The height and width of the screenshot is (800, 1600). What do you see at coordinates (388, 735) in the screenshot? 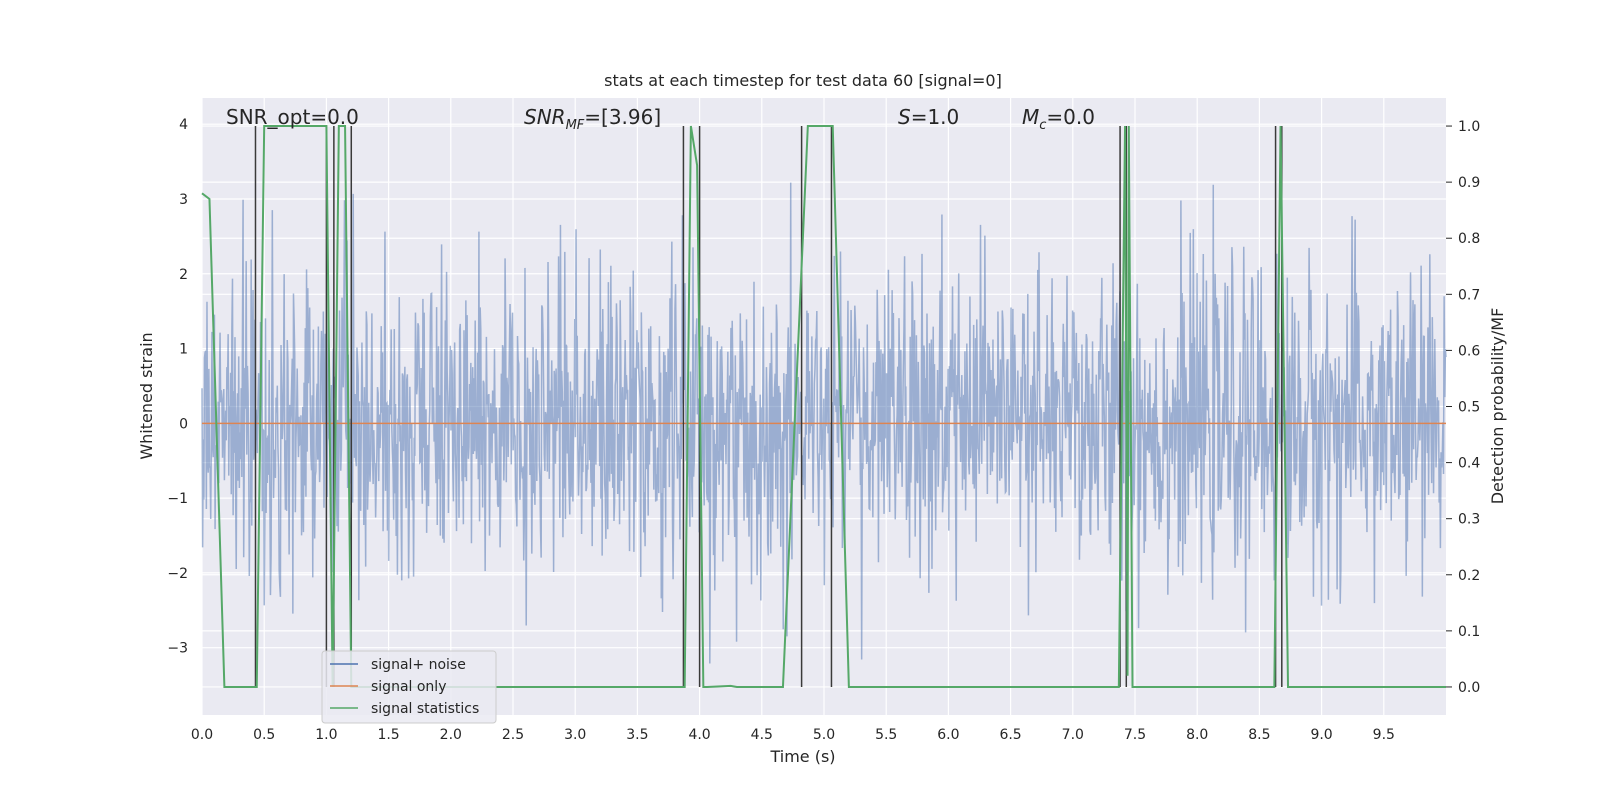
I see `x-tick-label: 1.5` at bounding box center [388, 735].